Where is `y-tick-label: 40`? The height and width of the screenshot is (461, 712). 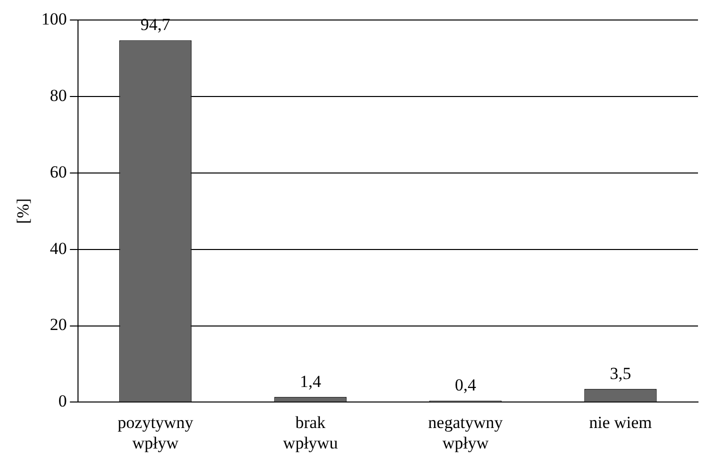
y-tick-label: 40 is located at coordinates (58, 248).